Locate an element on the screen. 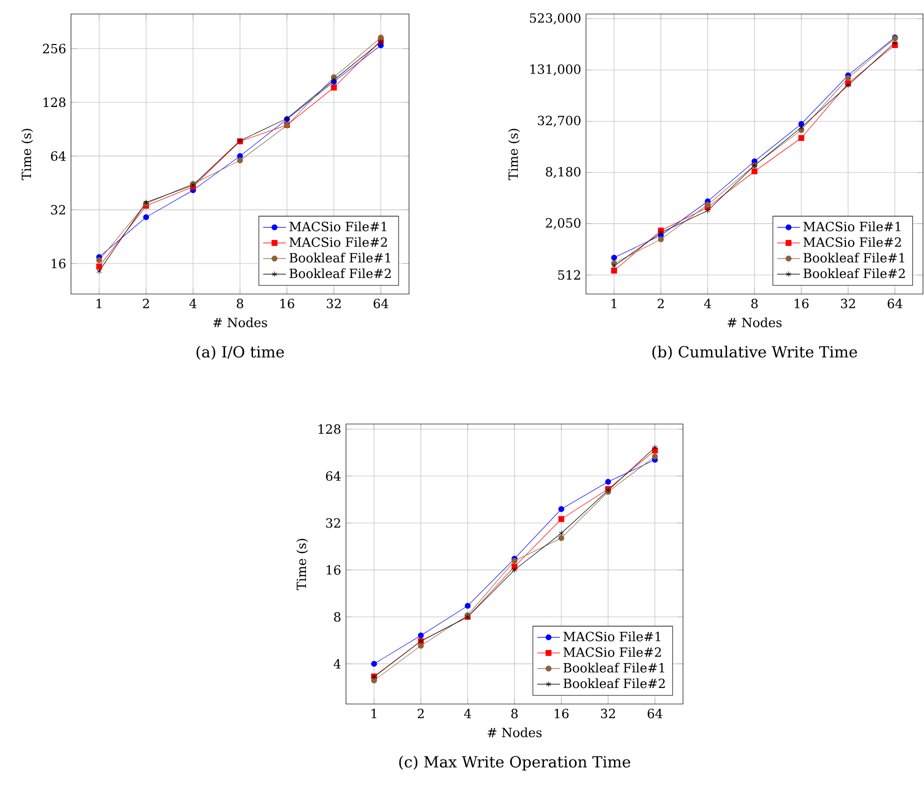 This screenshot has height=794, width=924. y-tick-label: 8 is located at coordinates (337, 617).